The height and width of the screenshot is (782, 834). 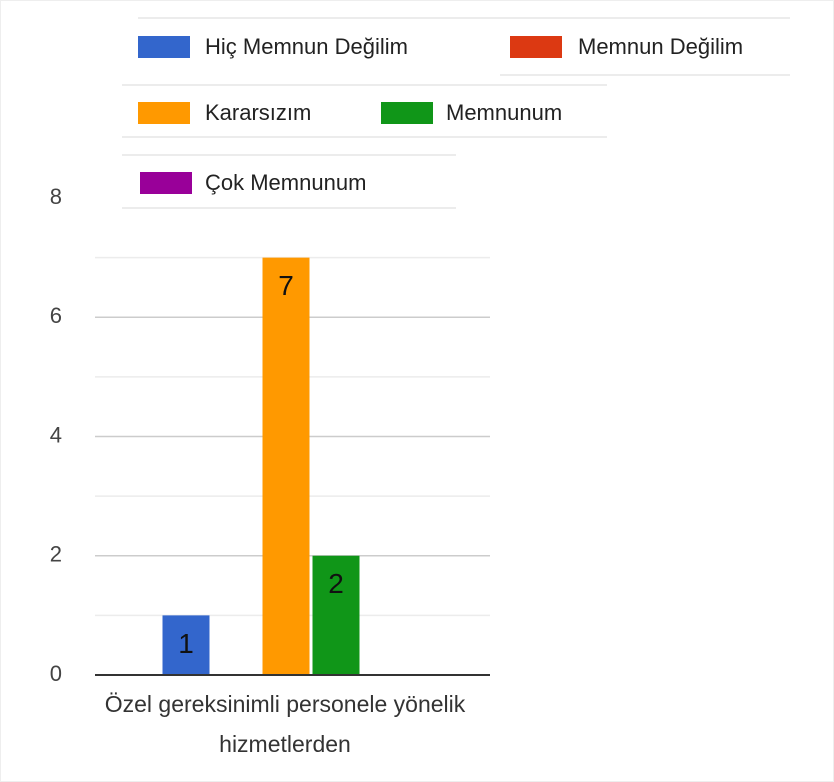 I want to click on legend-label: Memnun Değilim, so click(x=660, y=46).